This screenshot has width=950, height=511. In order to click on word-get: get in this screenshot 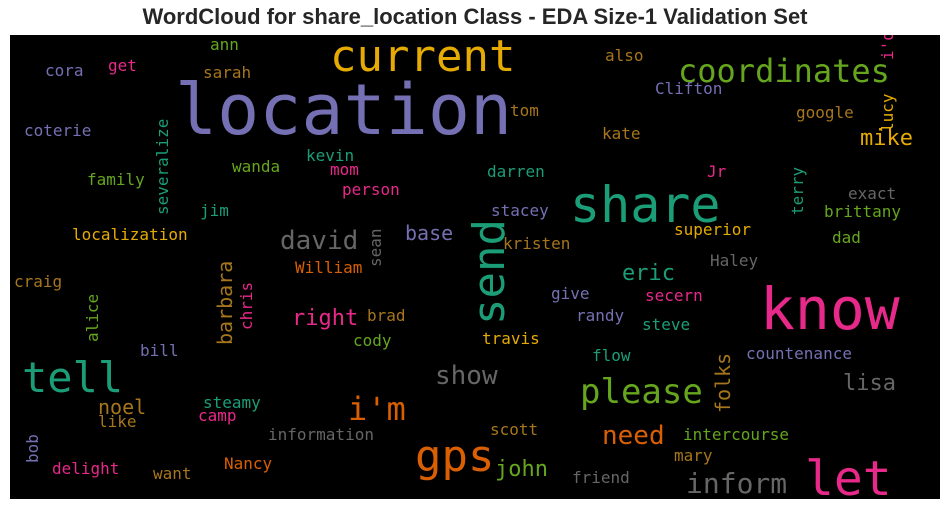, I will do `click(122, 65)`.